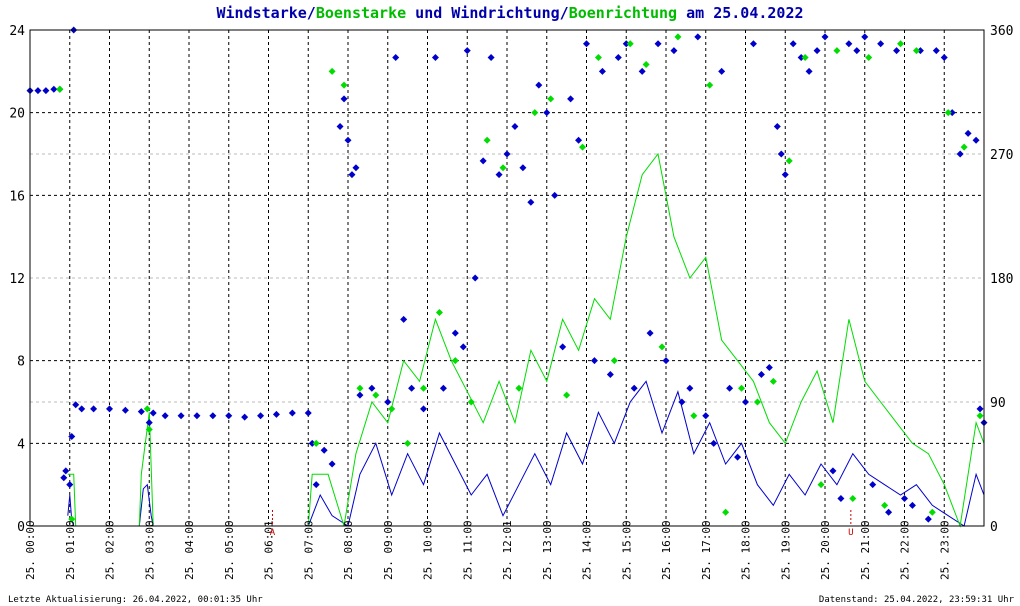  I want to click on y-left-tick-label: 24, so click(17, 31).